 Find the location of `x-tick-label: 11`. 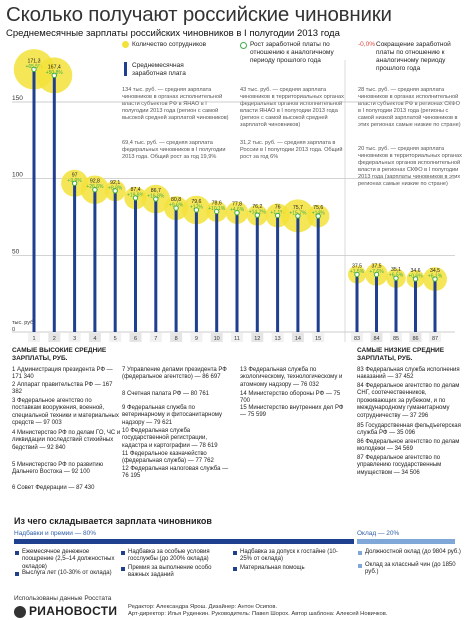

x-tick-label: 11 is located at coordinates (237, 339).